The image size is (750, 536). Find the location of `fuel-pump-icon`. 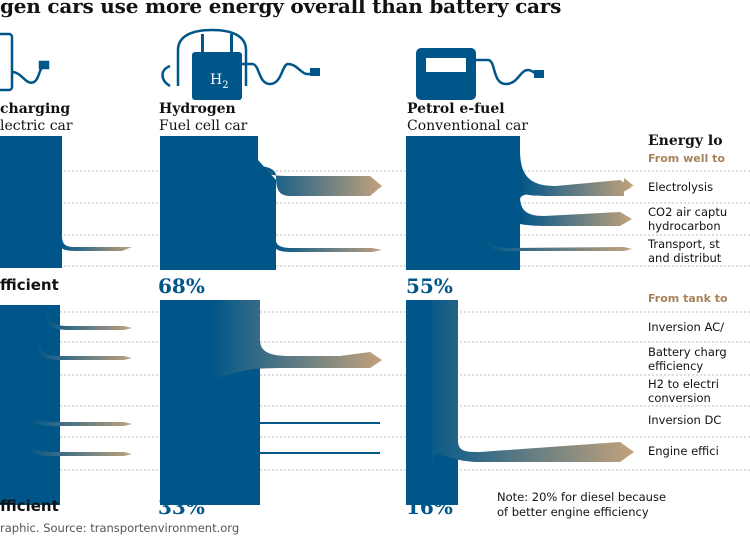

fuel-pump-icon is located at coordinates (480, 74).